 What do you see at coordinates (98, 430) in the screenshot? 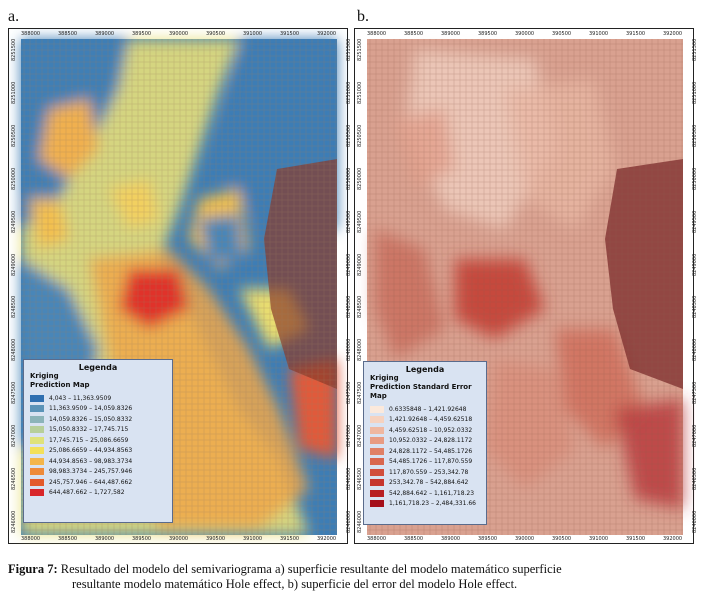
I see `legend-item: 15,050.8332 – 17,745.715` at bounding box center [98, 430].